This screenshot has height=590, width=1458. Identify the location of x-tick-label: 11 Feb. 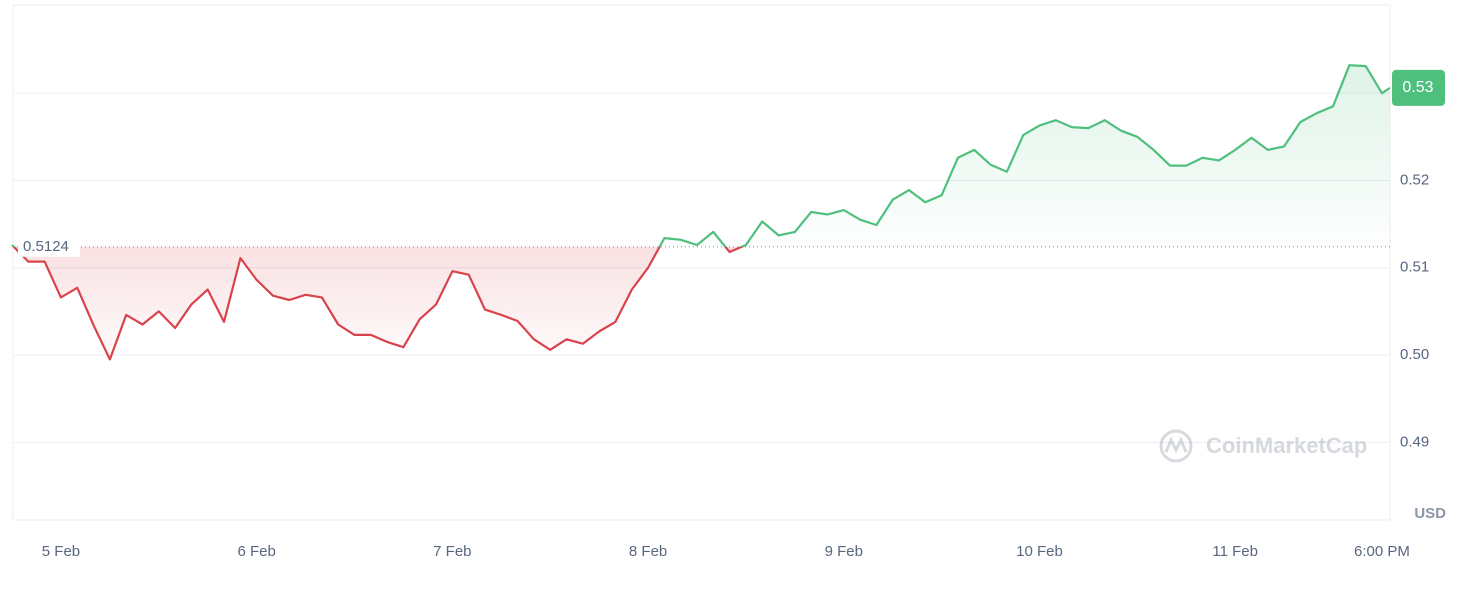
(1235, 551).